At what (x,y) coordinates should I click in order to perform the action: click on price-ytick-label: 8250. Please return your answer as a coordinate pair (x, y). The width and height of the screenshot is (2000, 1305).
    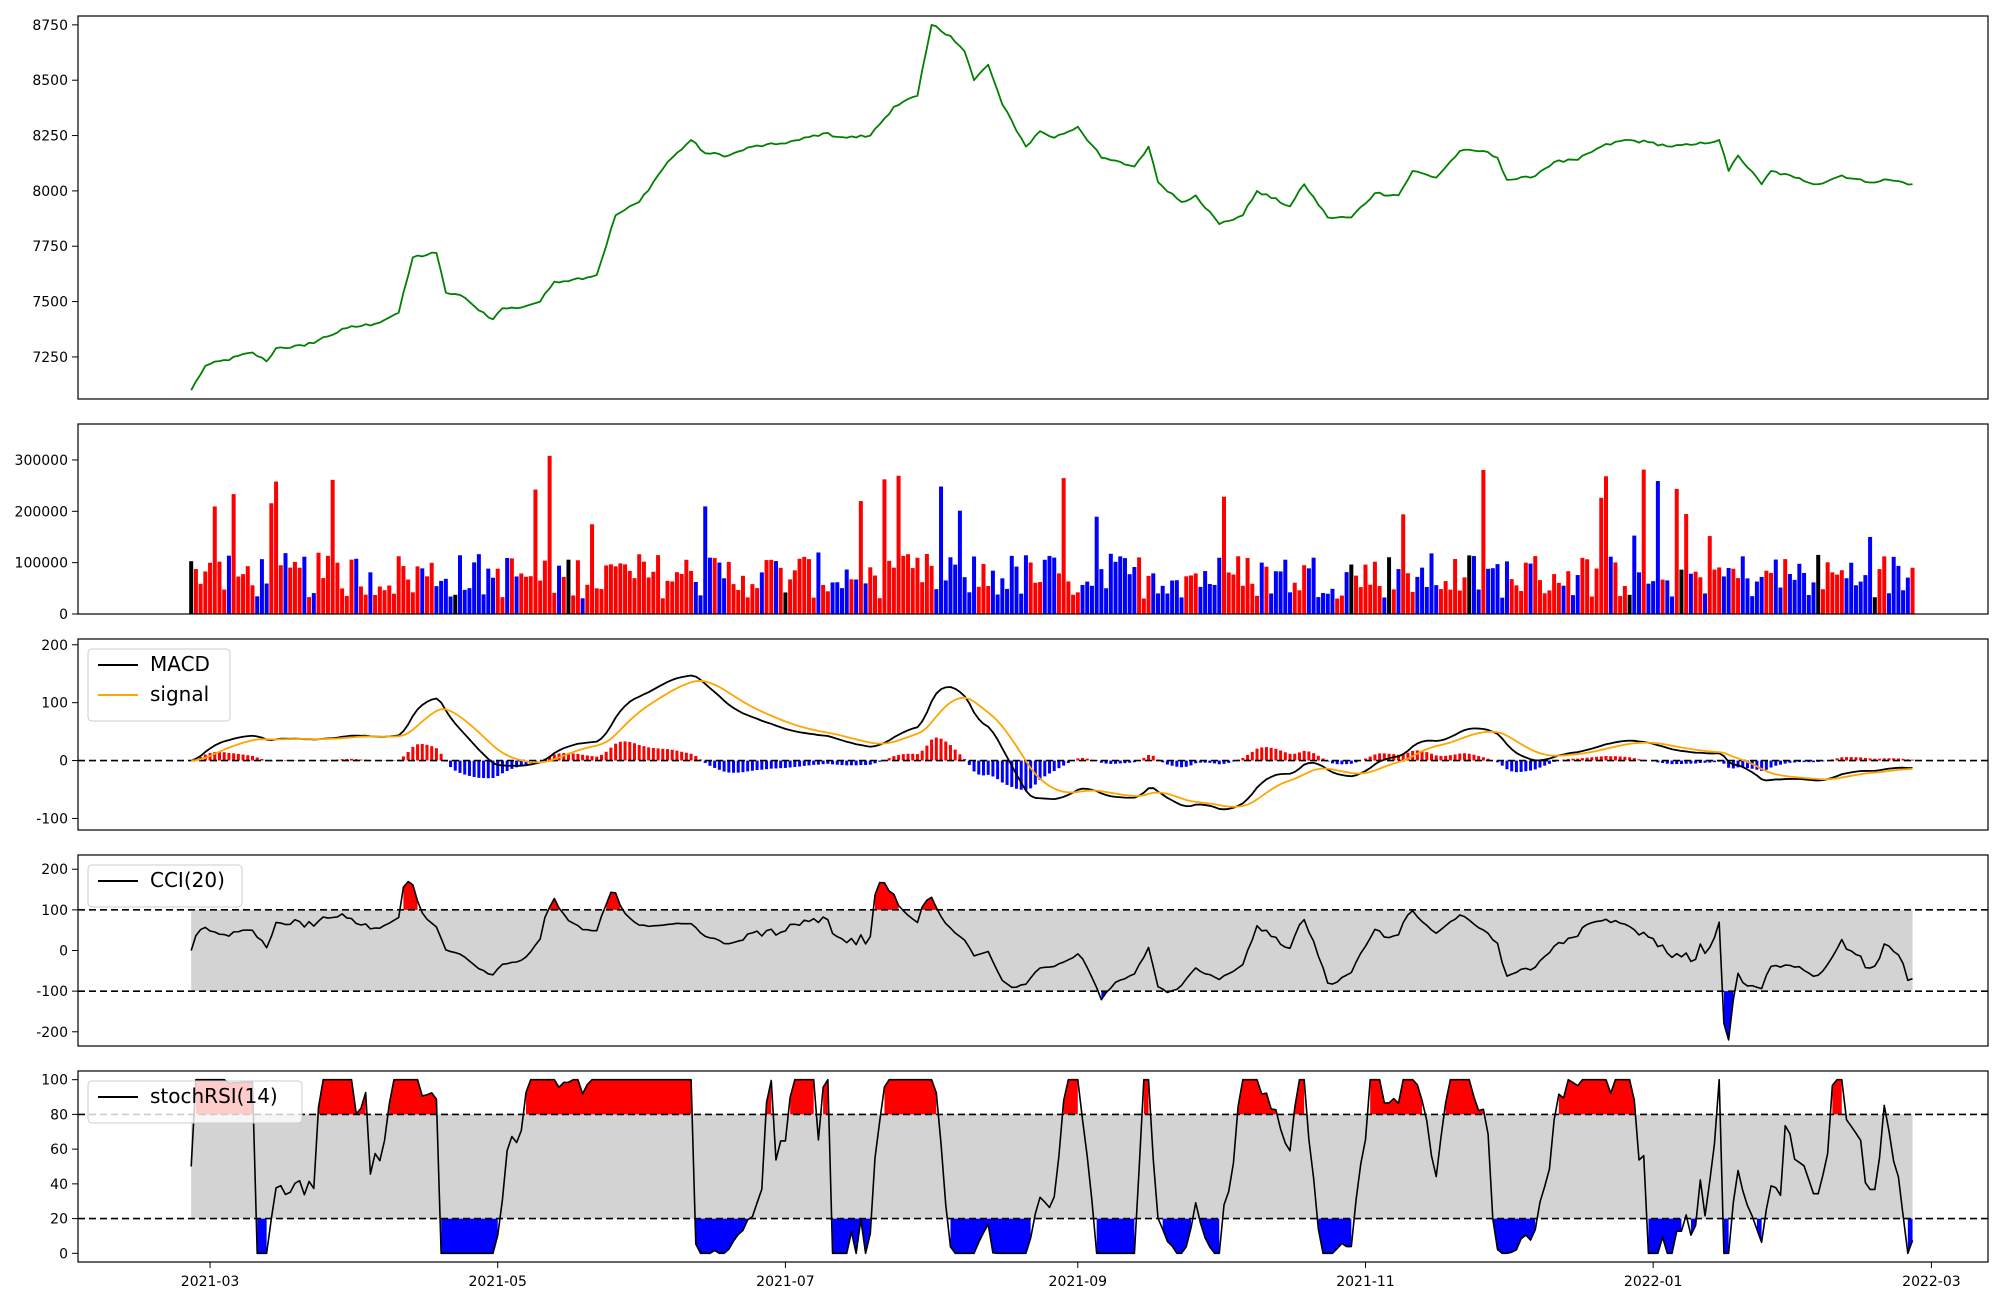
    Looking at the image, I should click on (50, 137).